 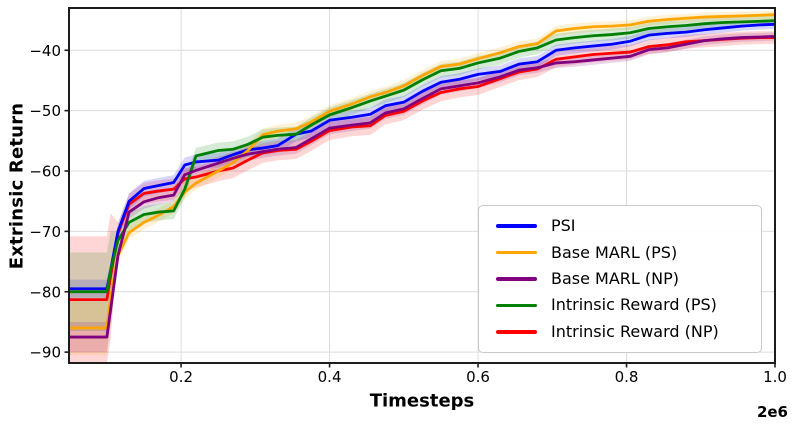 I want to click on y-tick-label: −70, so click(x=45, y=232).